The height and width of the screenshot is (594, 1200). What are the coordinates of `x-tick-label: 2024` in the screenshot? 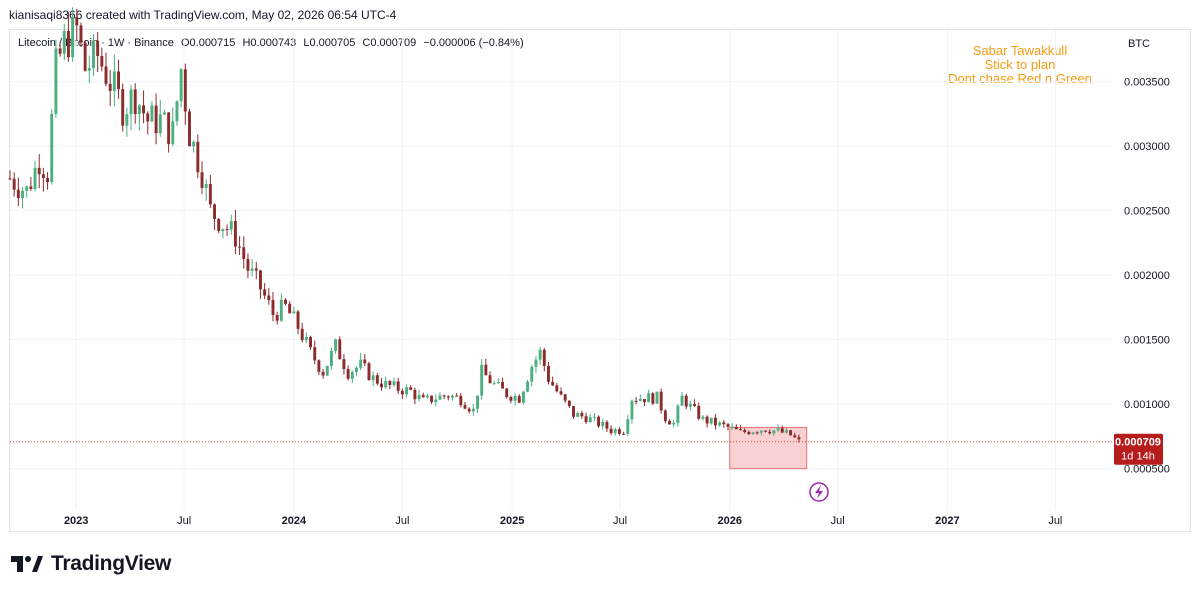 It's located at (294, 521).